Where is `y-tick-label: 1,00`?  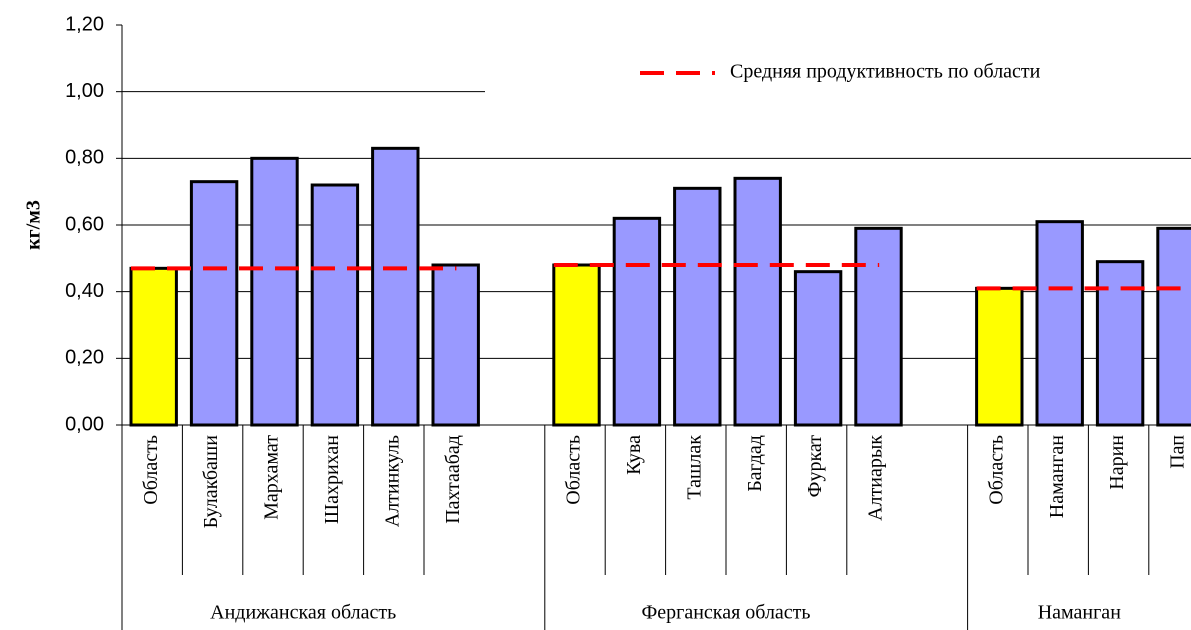
y-tick-label: 1,00 is located at coordinates (84, 91).